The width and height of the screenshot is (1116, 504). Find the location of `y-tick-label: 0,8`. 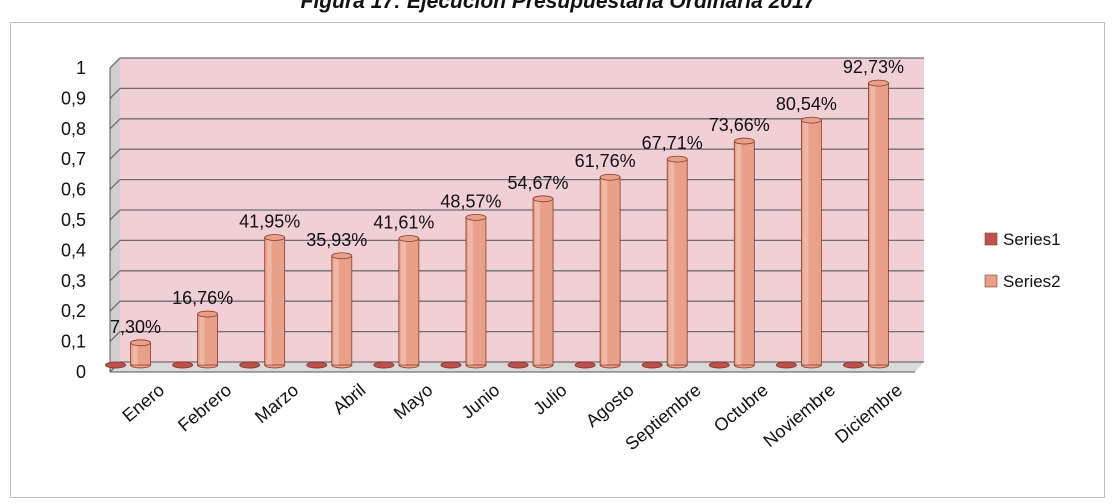

y-tick-label: 0,8 is located at coordinates (73, 129).